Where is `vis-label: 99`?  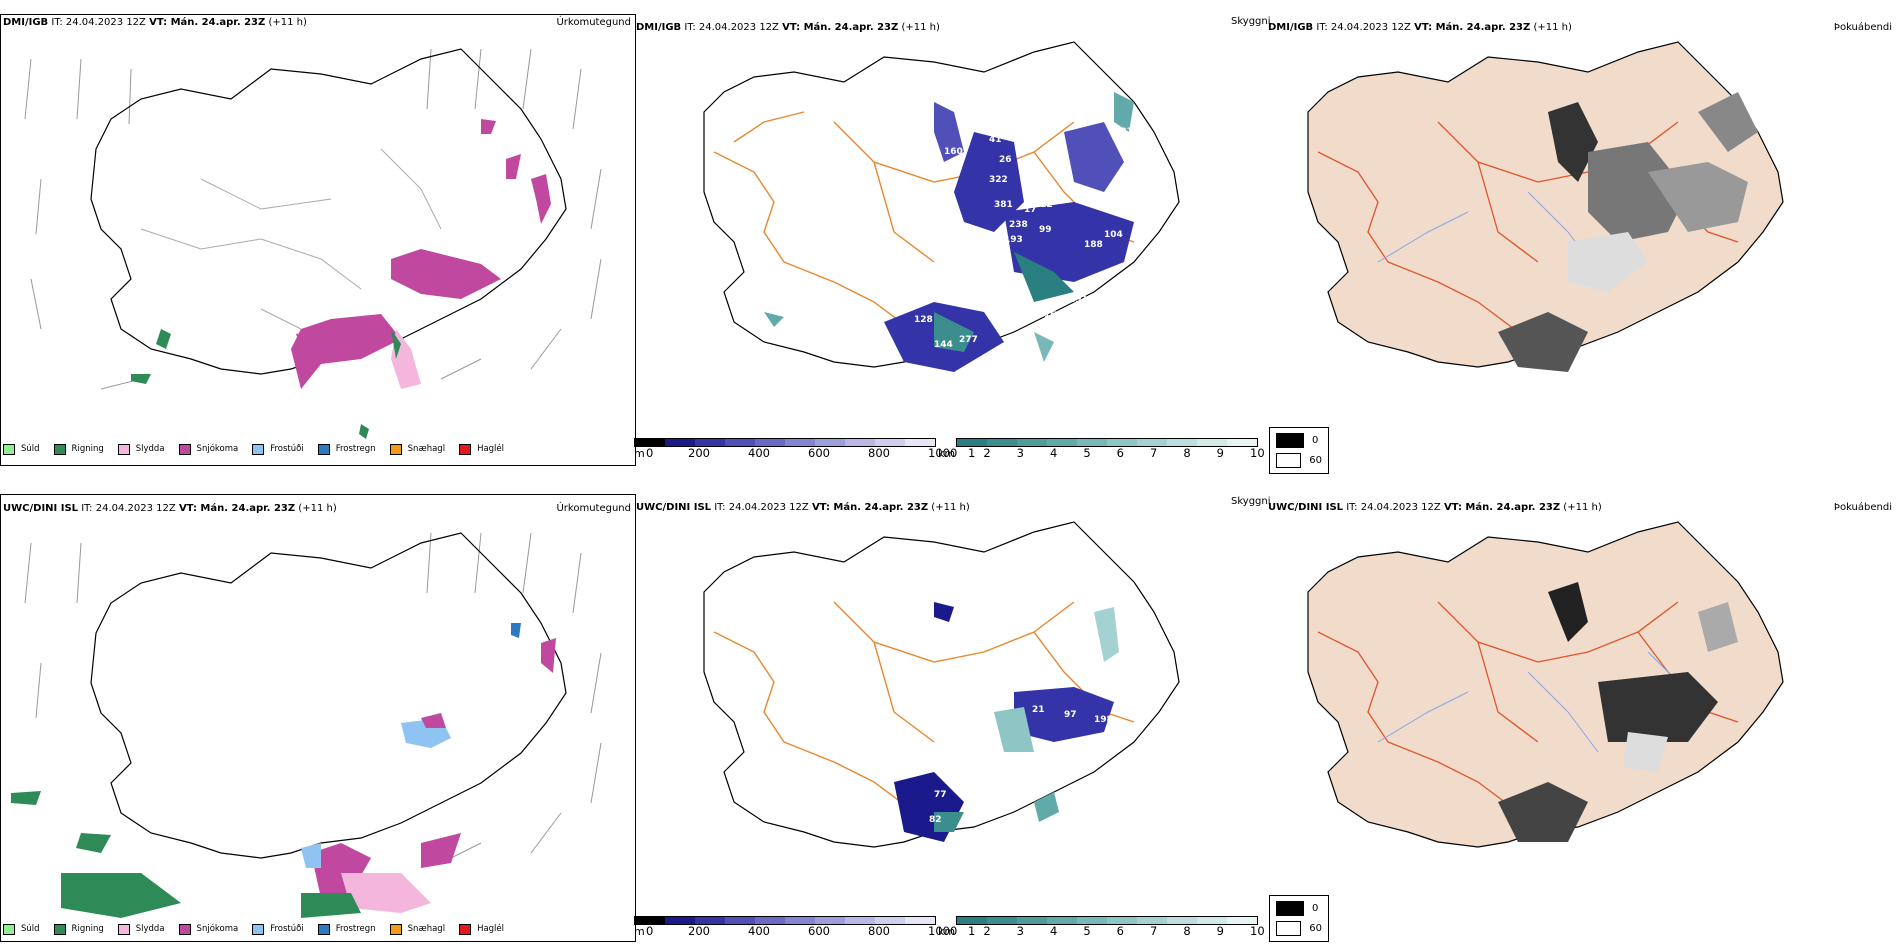
vis-label: 99 is located at coordinates (1045, 230).